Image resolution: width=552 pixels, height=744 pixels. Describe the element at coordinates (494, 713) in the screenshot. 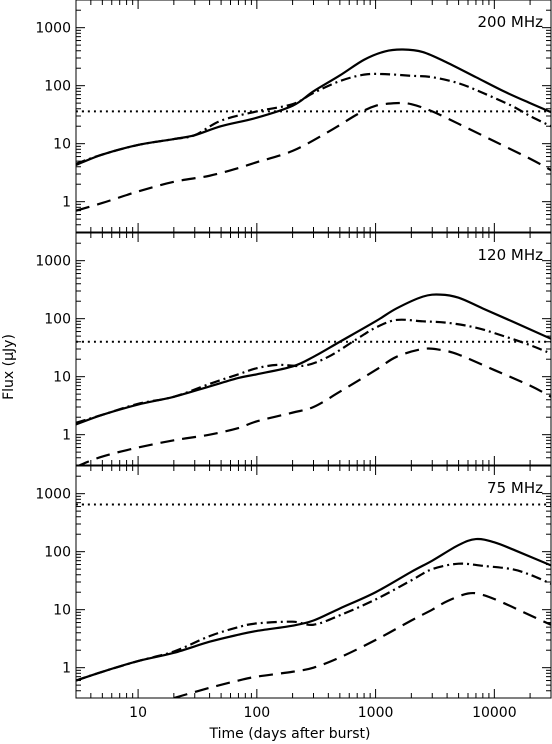

I see `x-tick-label: 10000` at that location.